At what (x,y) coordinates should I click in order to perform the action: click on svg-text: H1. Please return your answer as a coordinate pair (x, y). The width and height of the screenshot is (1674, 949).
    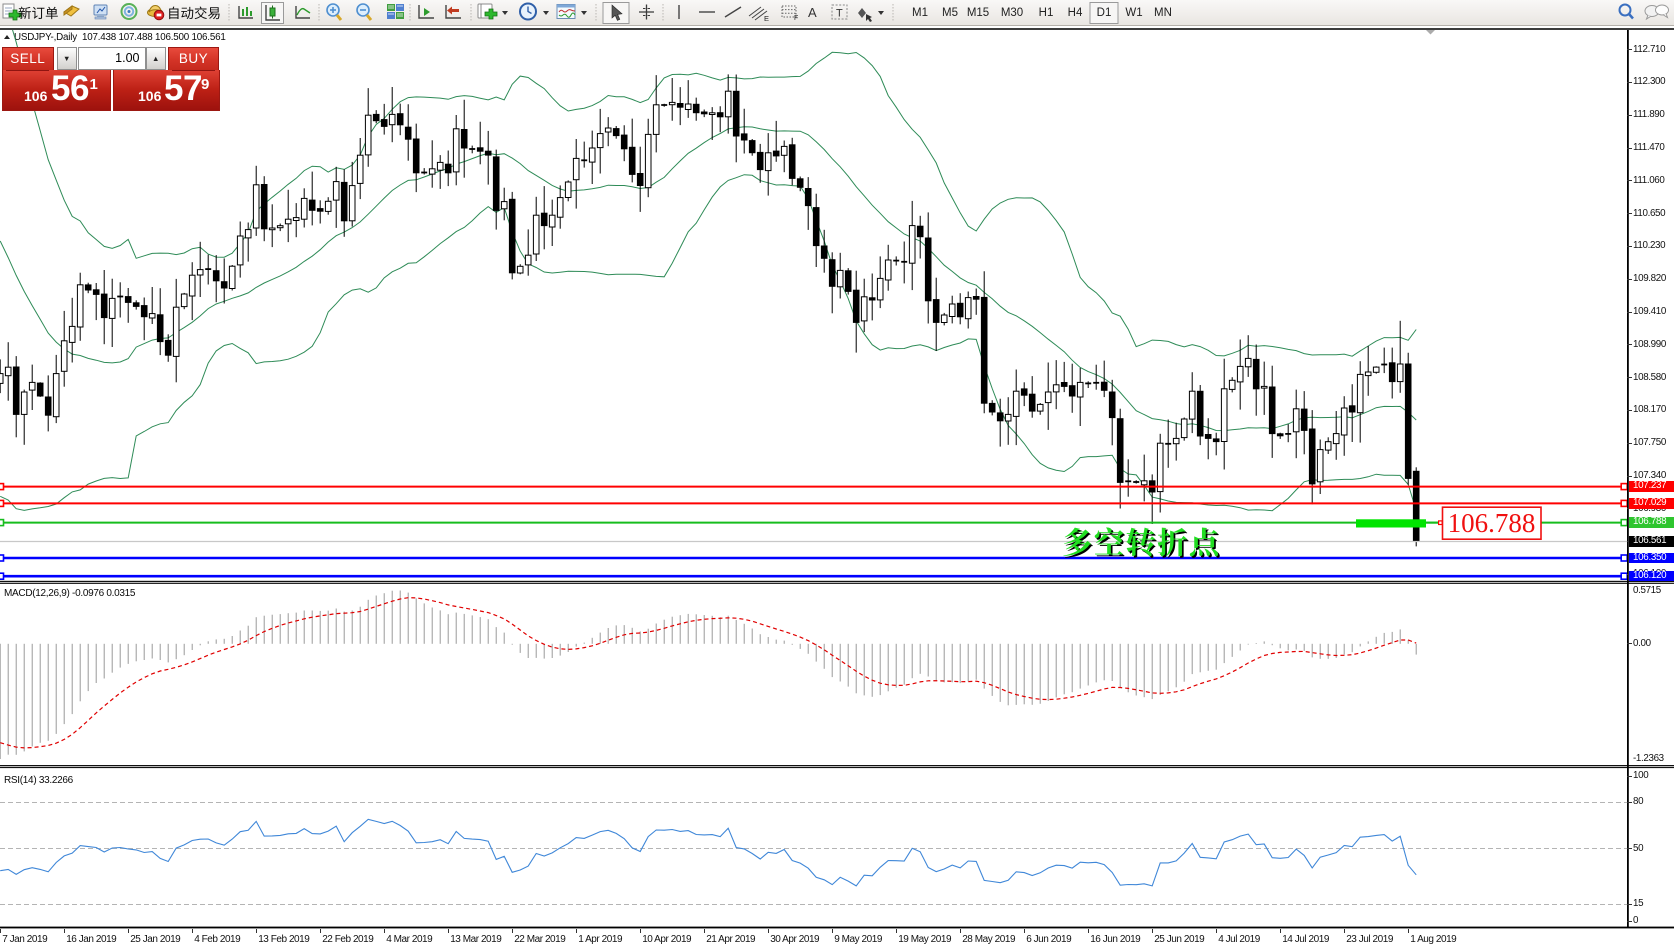
    Looking at the image, I should click on (1046, 13).